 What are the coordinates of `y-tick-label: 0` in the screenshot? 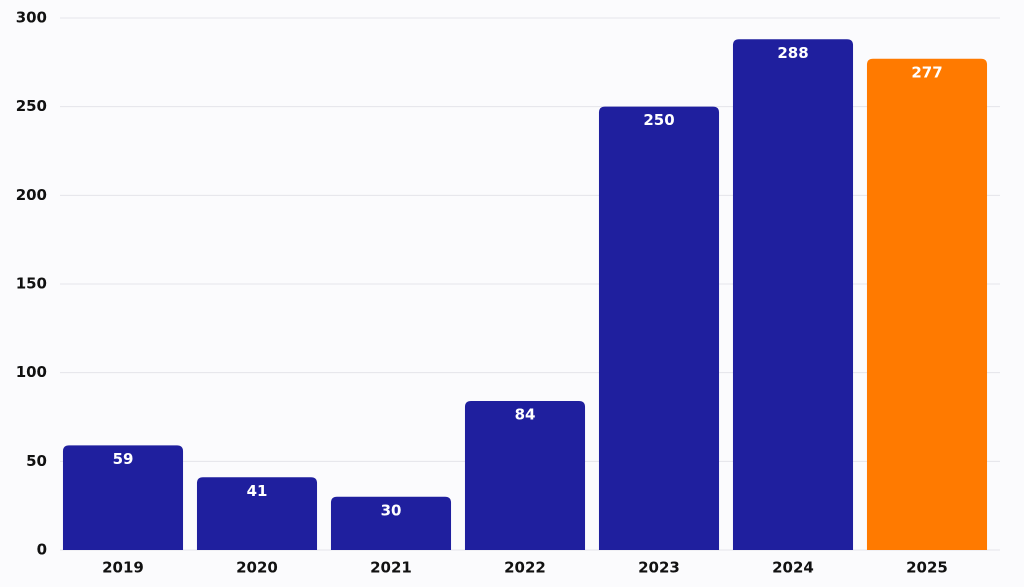 It's located at (42, 550).